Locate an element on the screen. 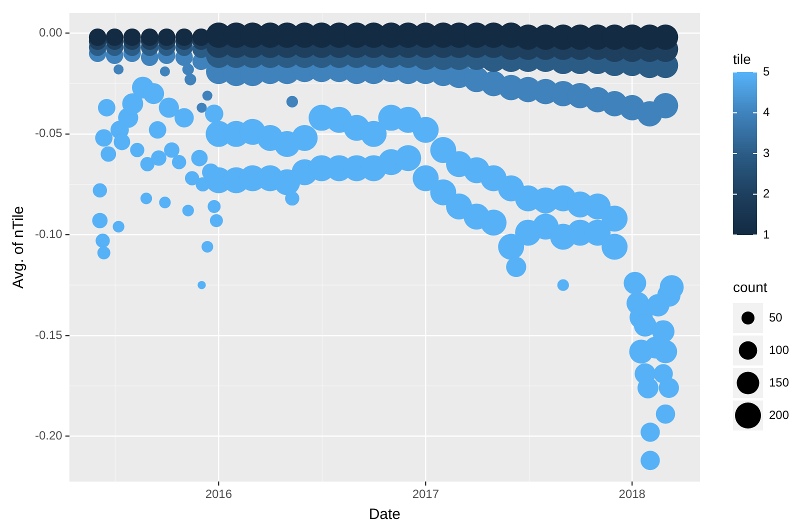 The width and height of the screenshot is (808, 530). color-bar-label: 1 is located at coordinates (766, 234).